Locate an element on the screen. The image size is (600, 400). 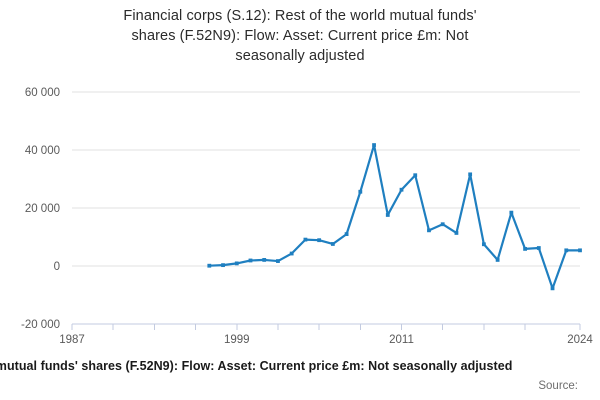
x-tick-label: 1999 is located at coordinates (237, 340).